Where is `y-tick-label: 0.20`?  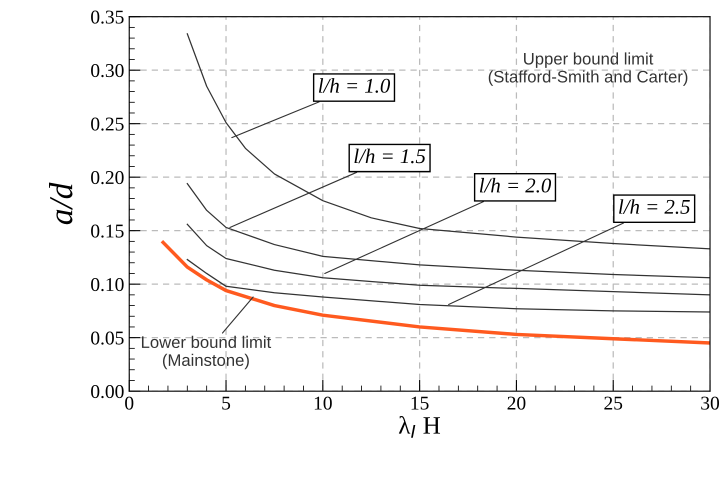 y-tick-label: 0.20 is located at coordinates (107, 177).